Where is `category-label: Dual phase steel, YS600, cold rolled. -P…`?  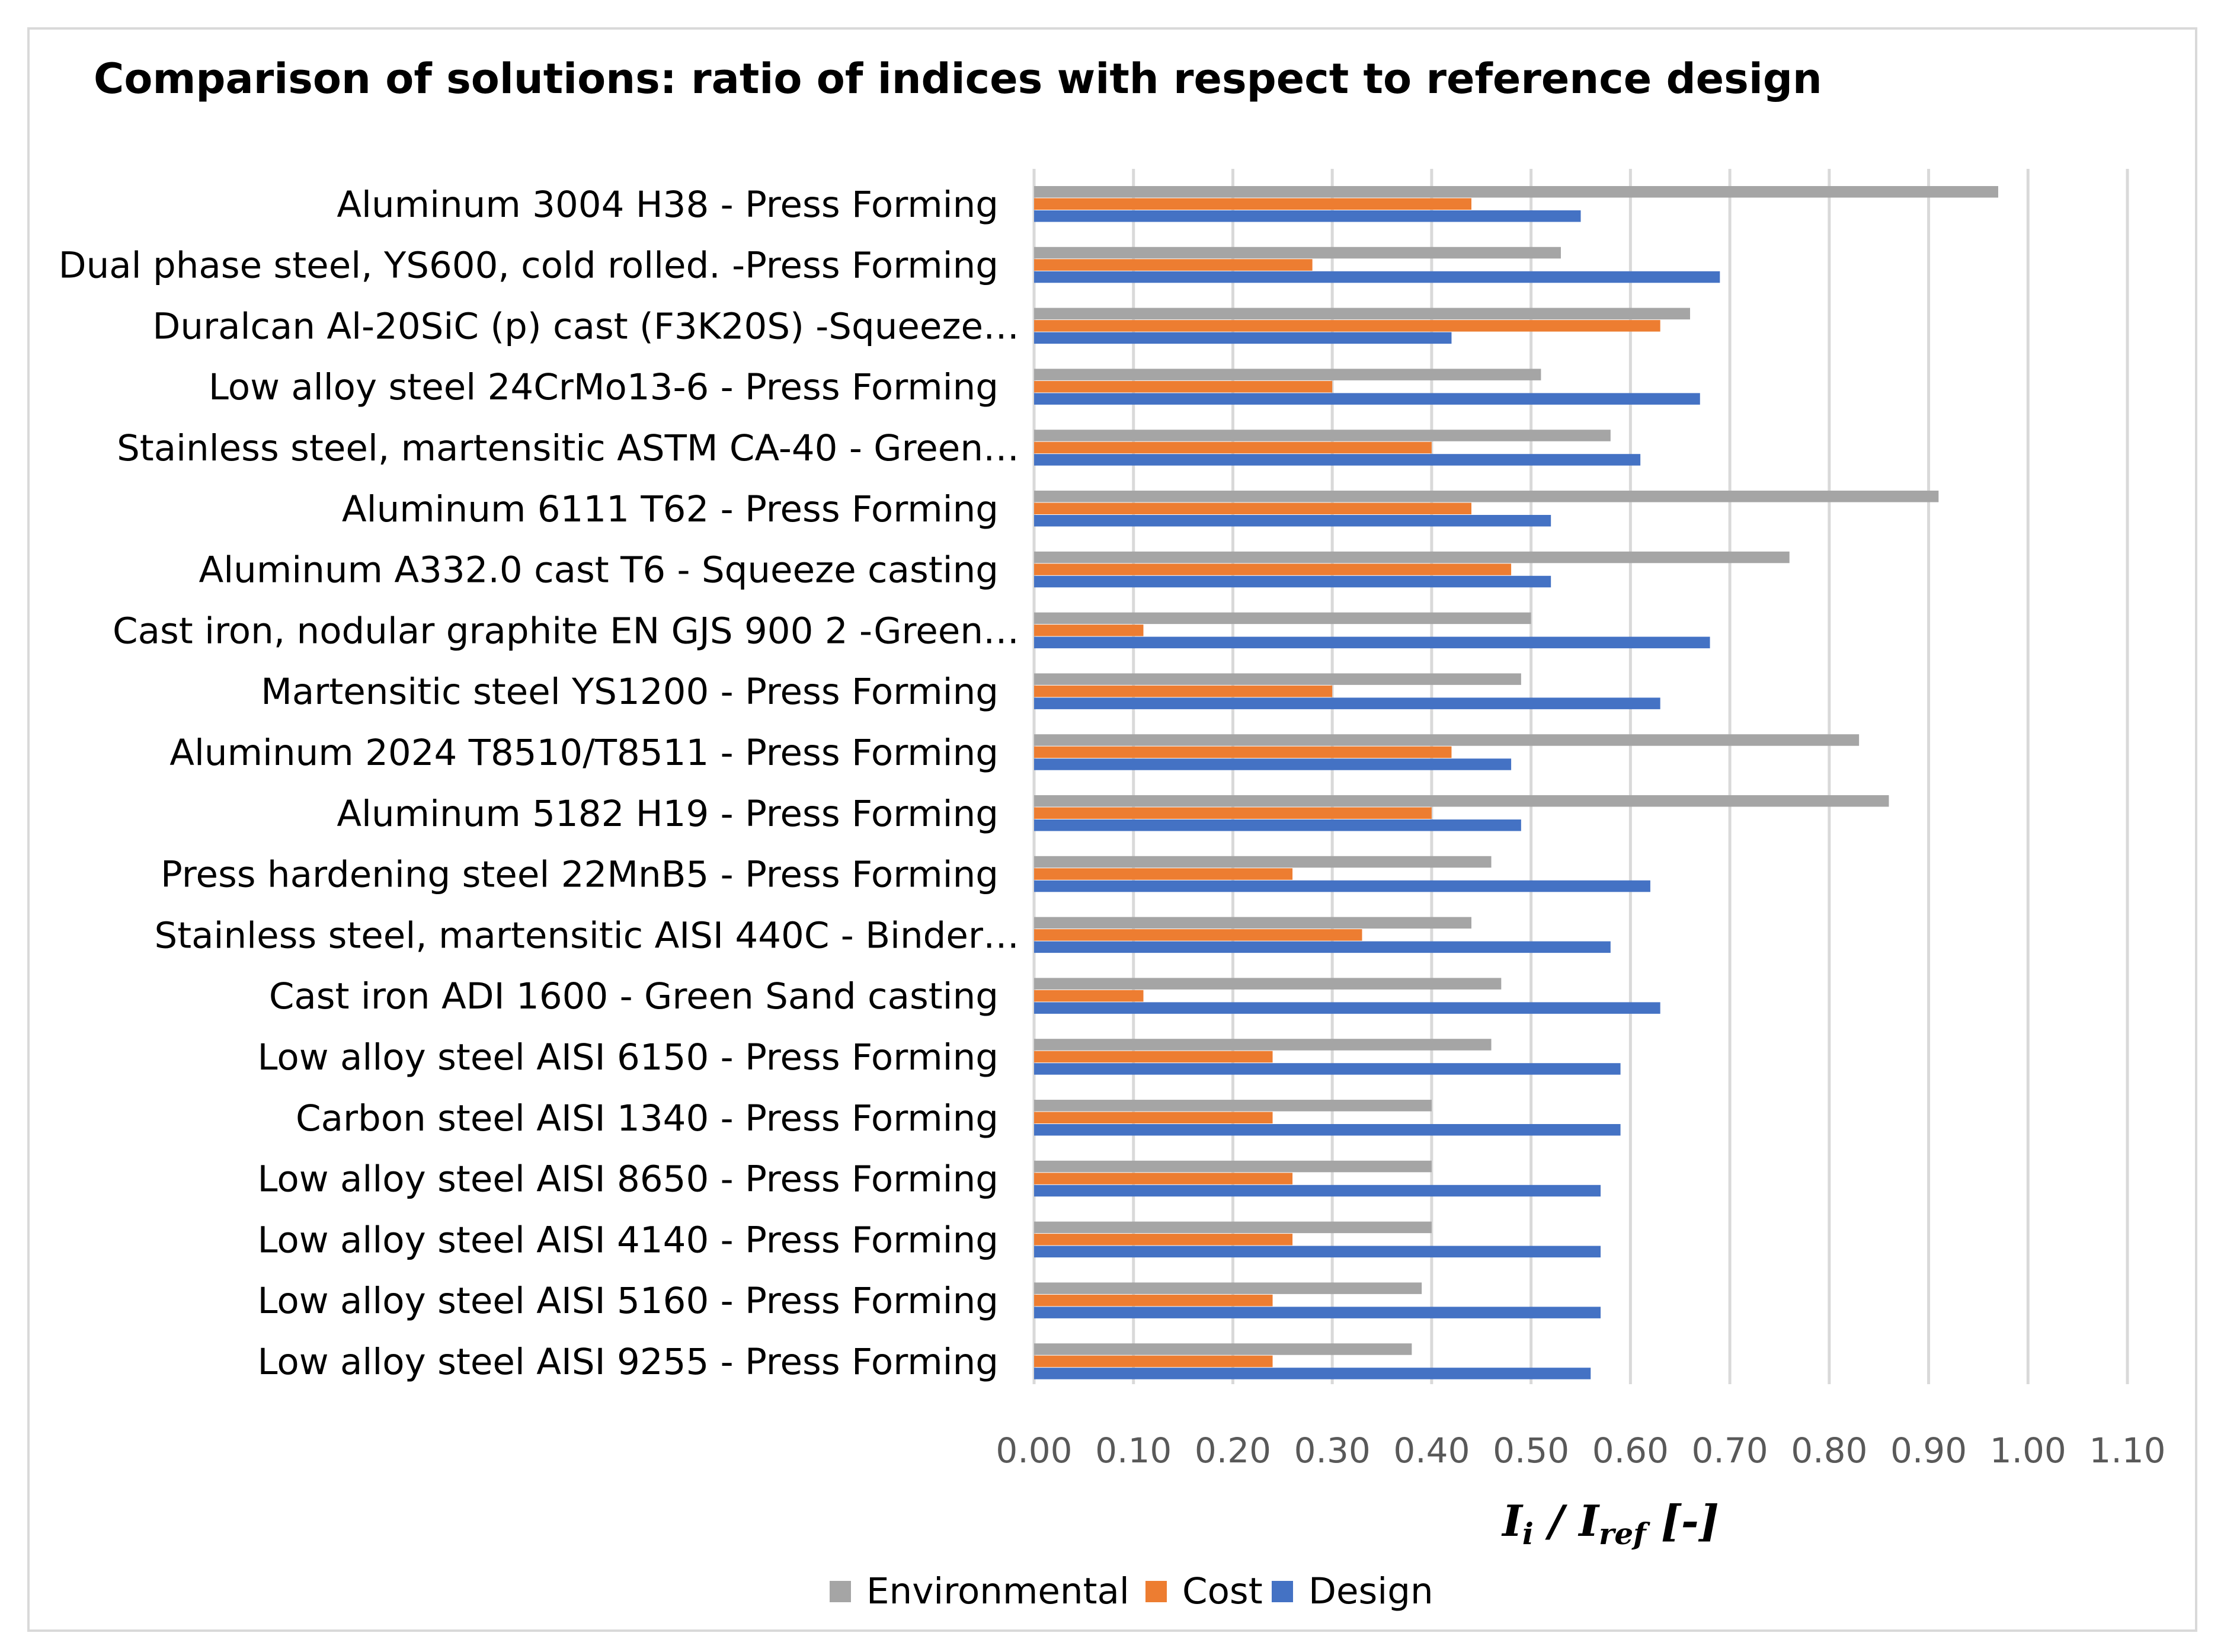
category-label: Dual phase steel, YS600, cold rolled. -P… is located at coordinates (529, 266).